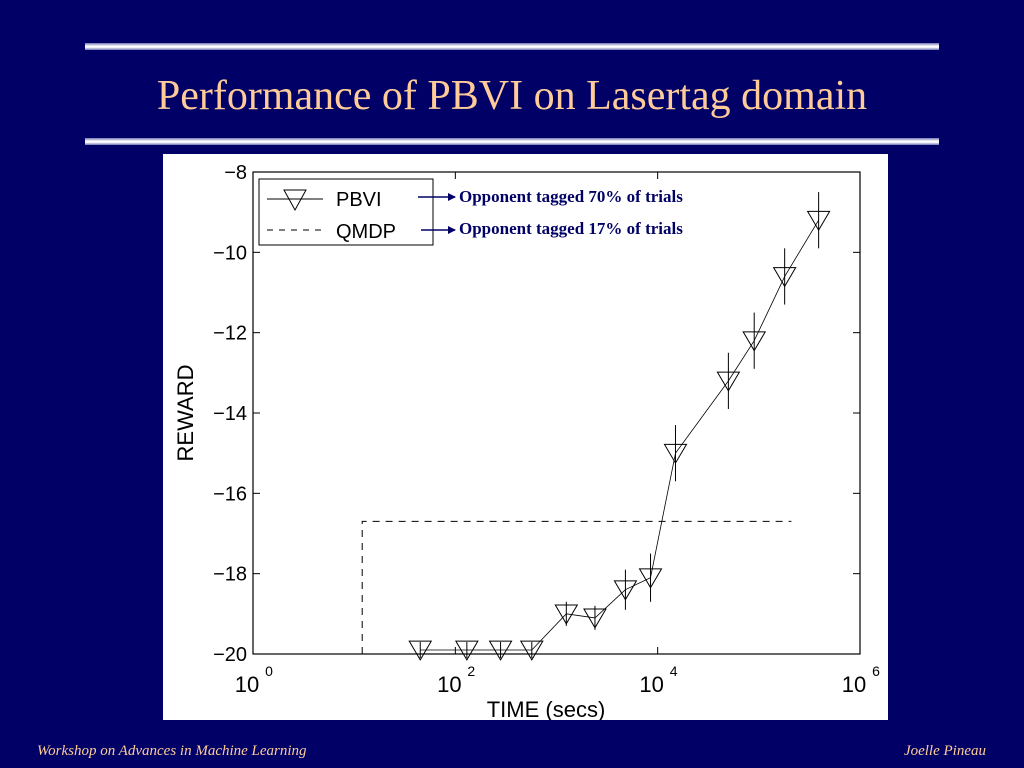 The width and height of the screenshot is (1024, 768). I want to click on legend-pbvi-marker, so click(295, 200).